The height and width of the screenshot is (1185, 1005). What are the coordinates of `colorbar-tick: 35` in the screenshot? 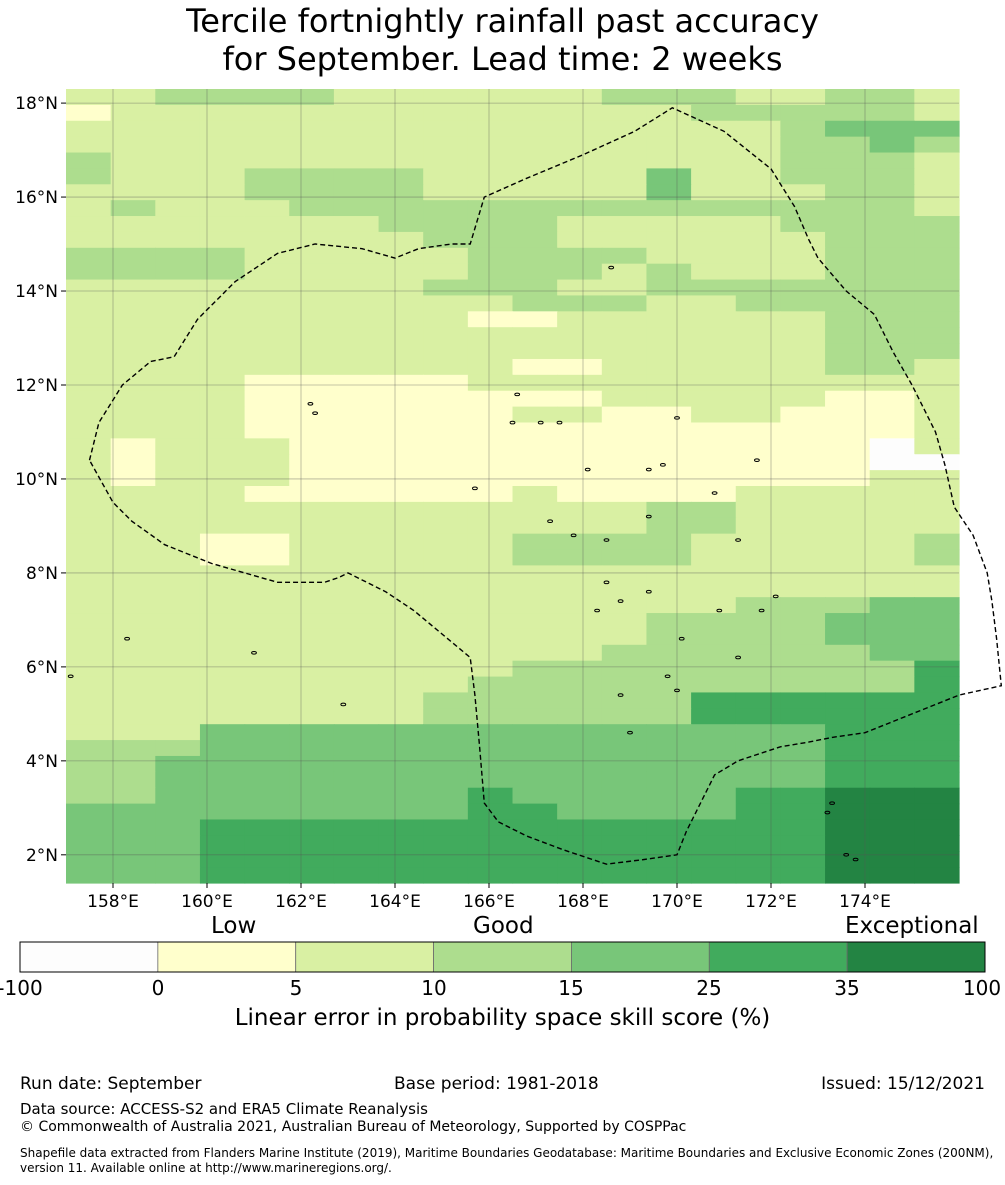 It's located at (847, 988).